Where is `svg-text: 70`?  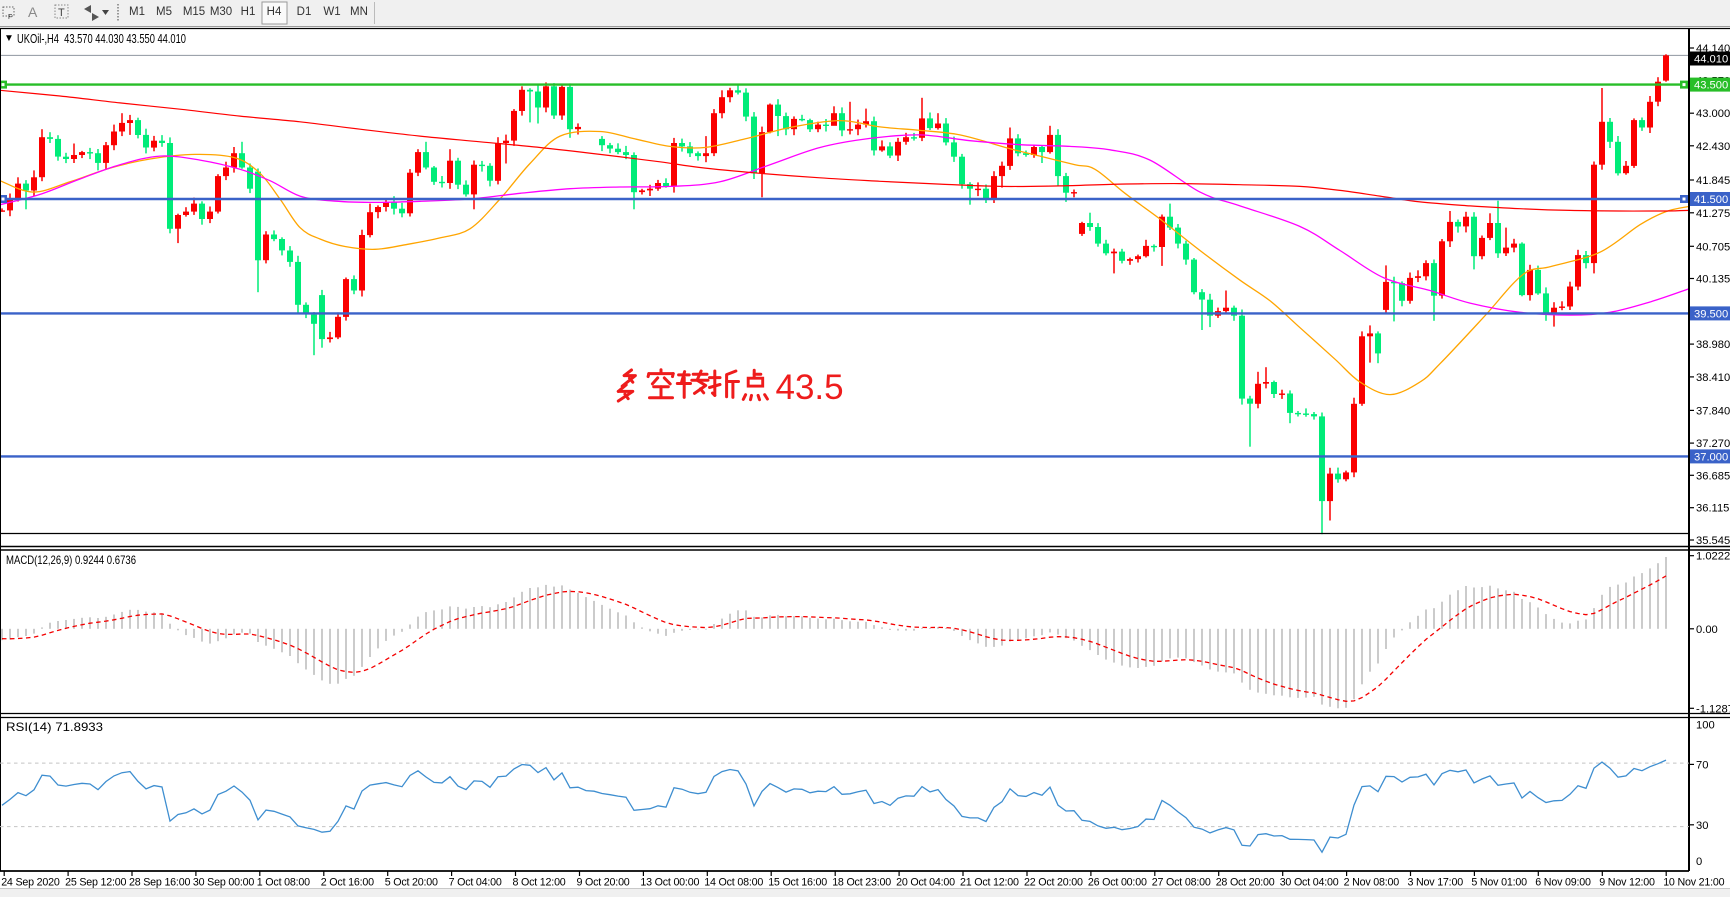 svg-text: 70 is located at coordinates (1702, 765).